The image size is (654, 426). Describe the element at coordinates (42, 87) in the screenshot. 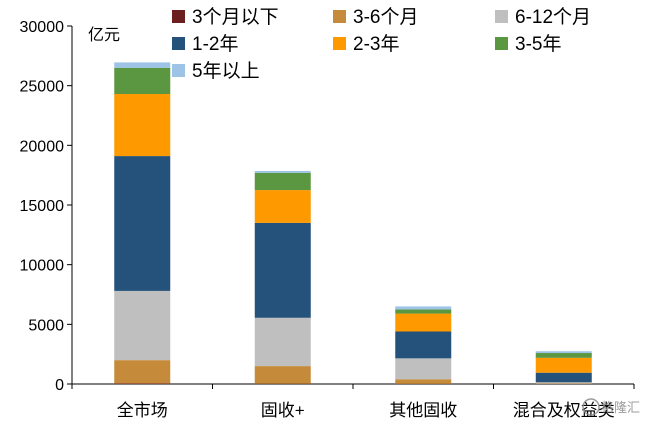

I see `y-tick-label: 25000` at that location.